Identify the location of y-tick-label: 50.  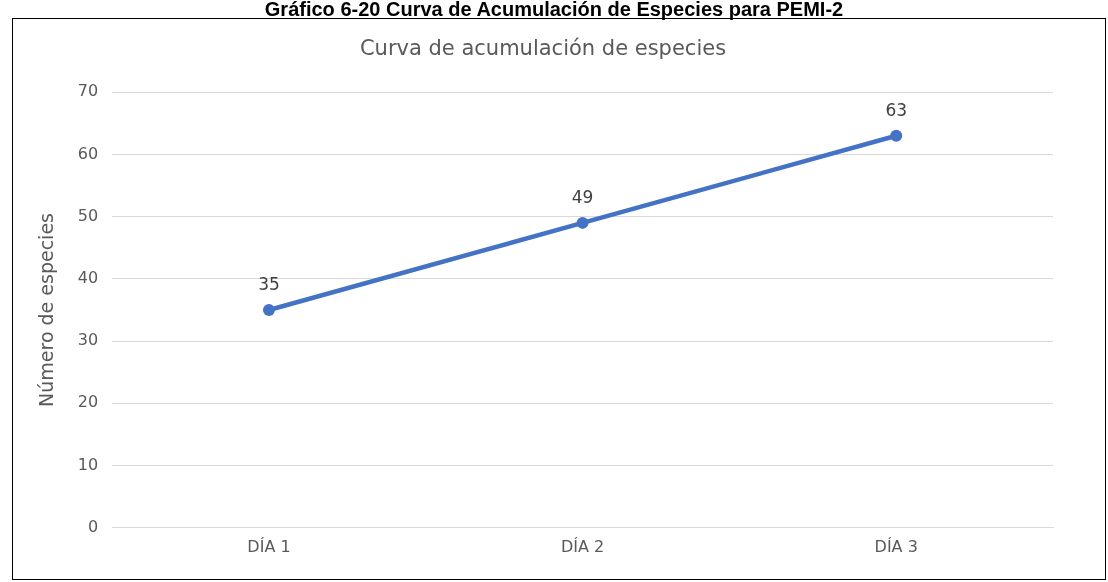
(88, 215).